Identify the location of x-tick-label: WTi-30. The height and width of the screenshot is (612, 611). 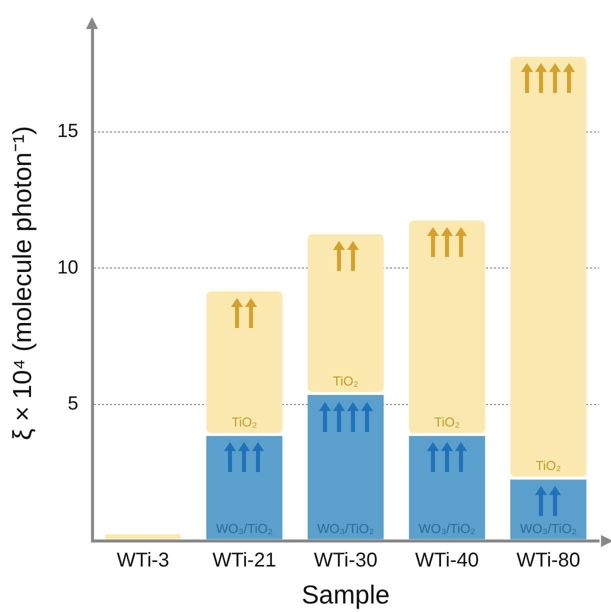
(346, 560).